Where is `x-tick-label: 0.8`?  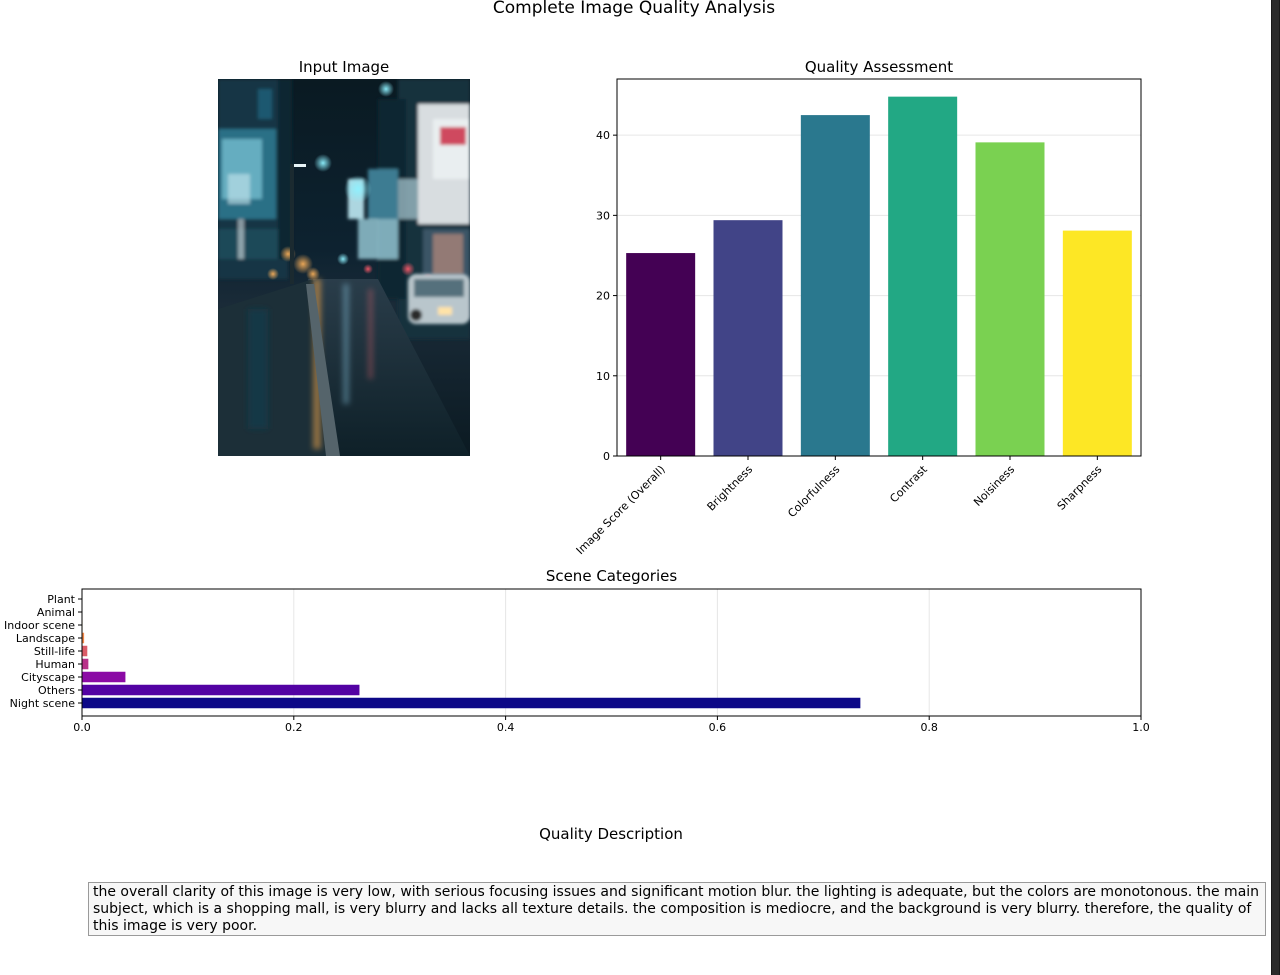 x-tick-label: 0.8 is located at coordinates (929, 727).